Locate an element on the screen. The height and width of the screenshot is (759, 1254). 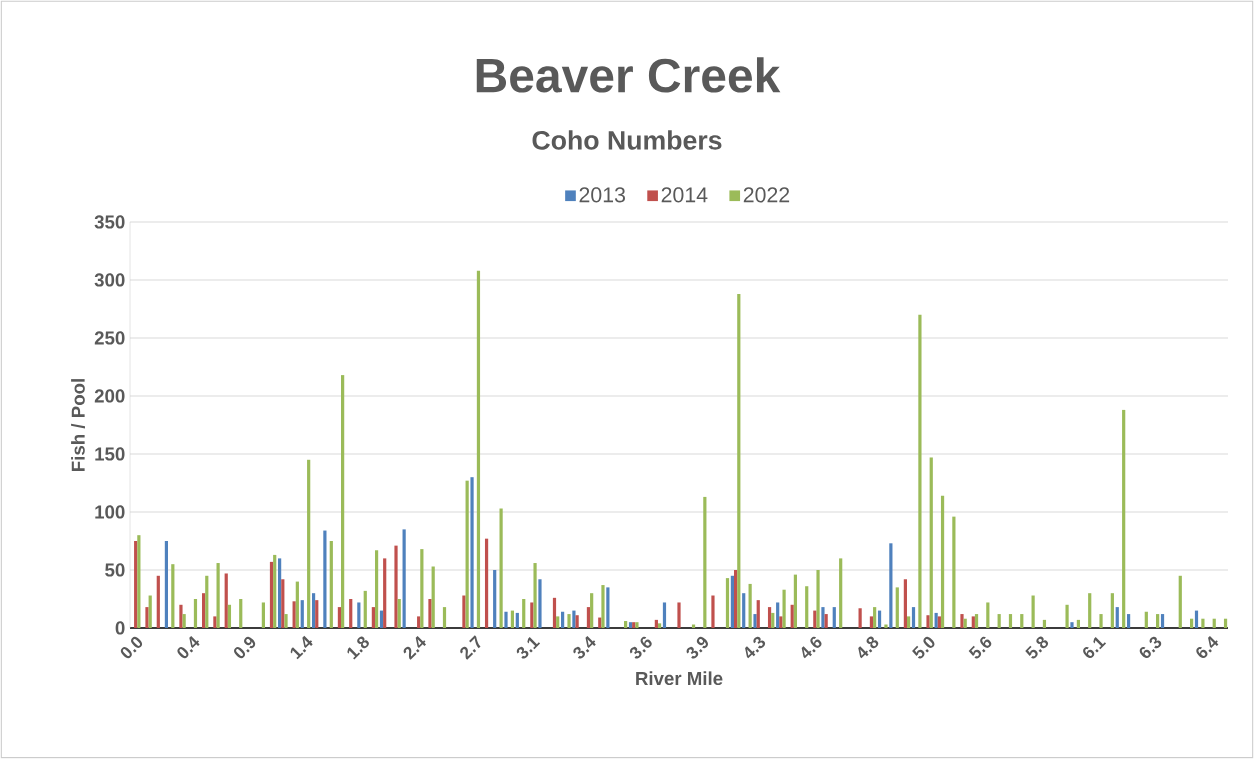
chart-title: Beaver Creek is located at coordinates (628, 75).